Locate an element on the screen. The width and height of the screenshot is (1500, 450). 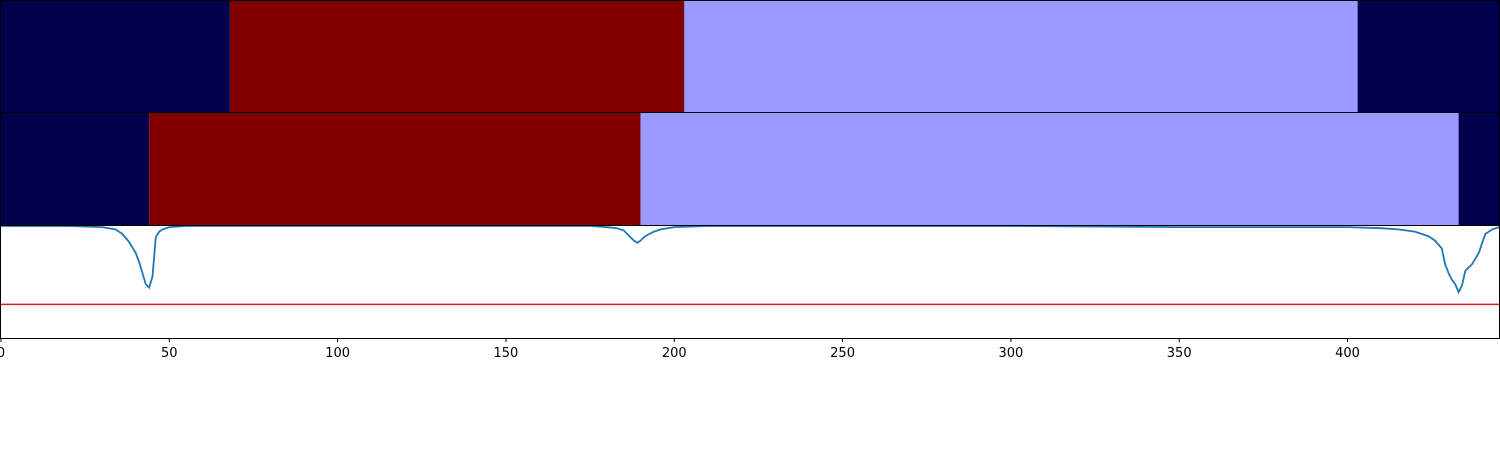
x-tick-label-50: 50 is located at coordinates (169, 353).